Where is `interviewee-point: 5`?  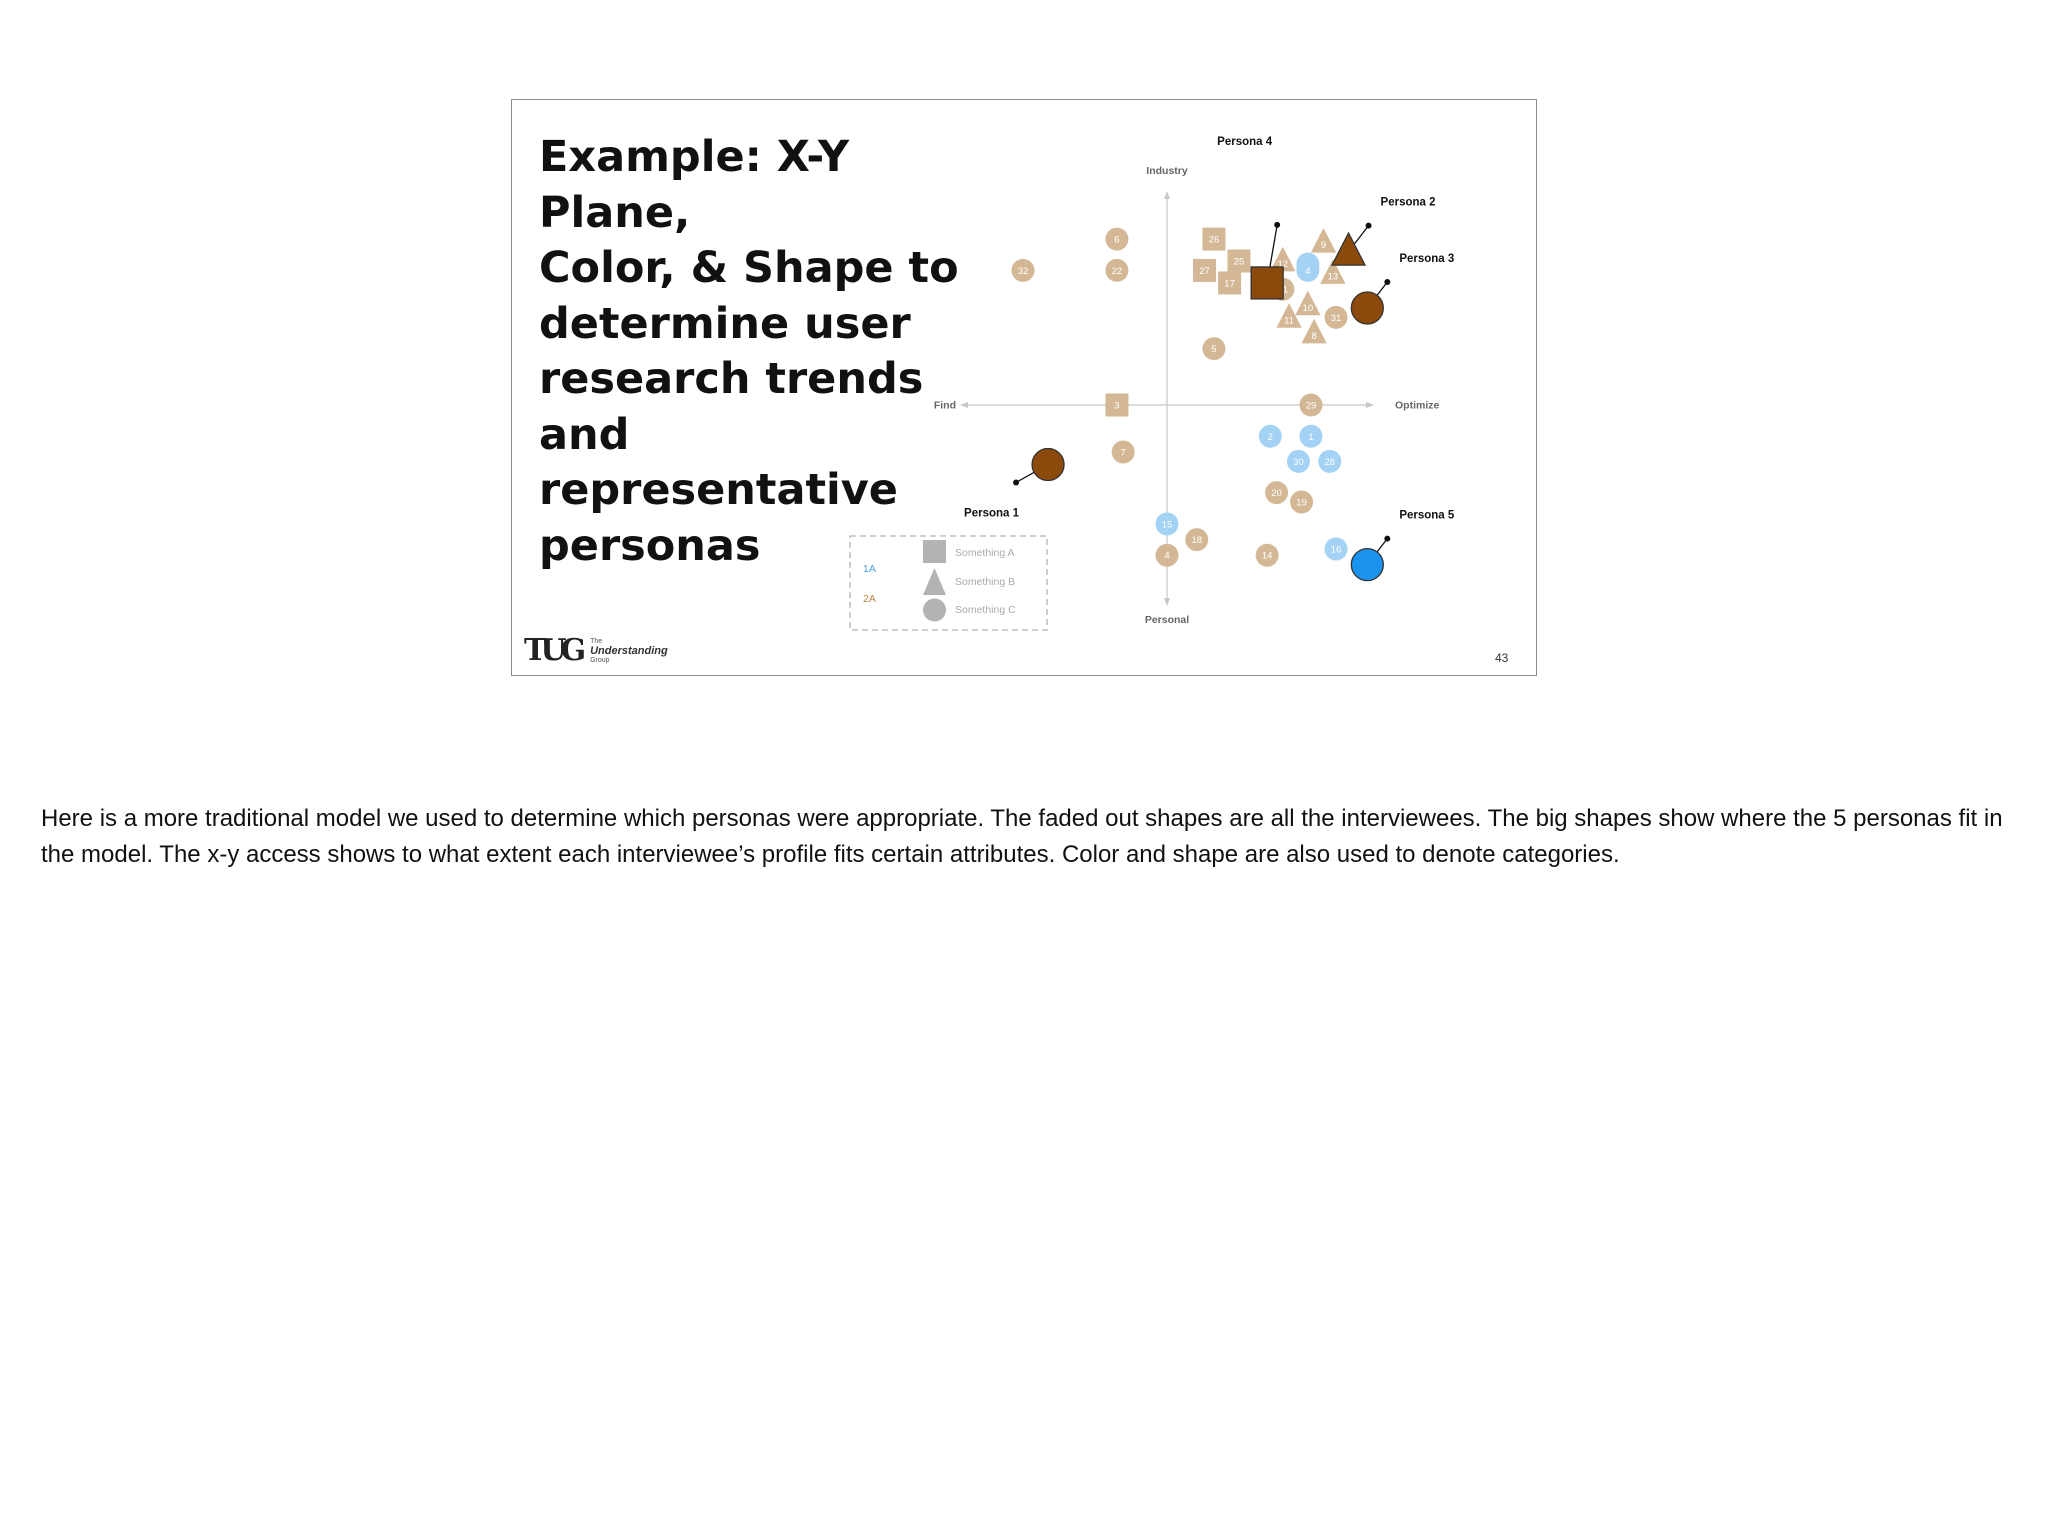
interviewee-point: 5 is located at coordinates (1214, 349).